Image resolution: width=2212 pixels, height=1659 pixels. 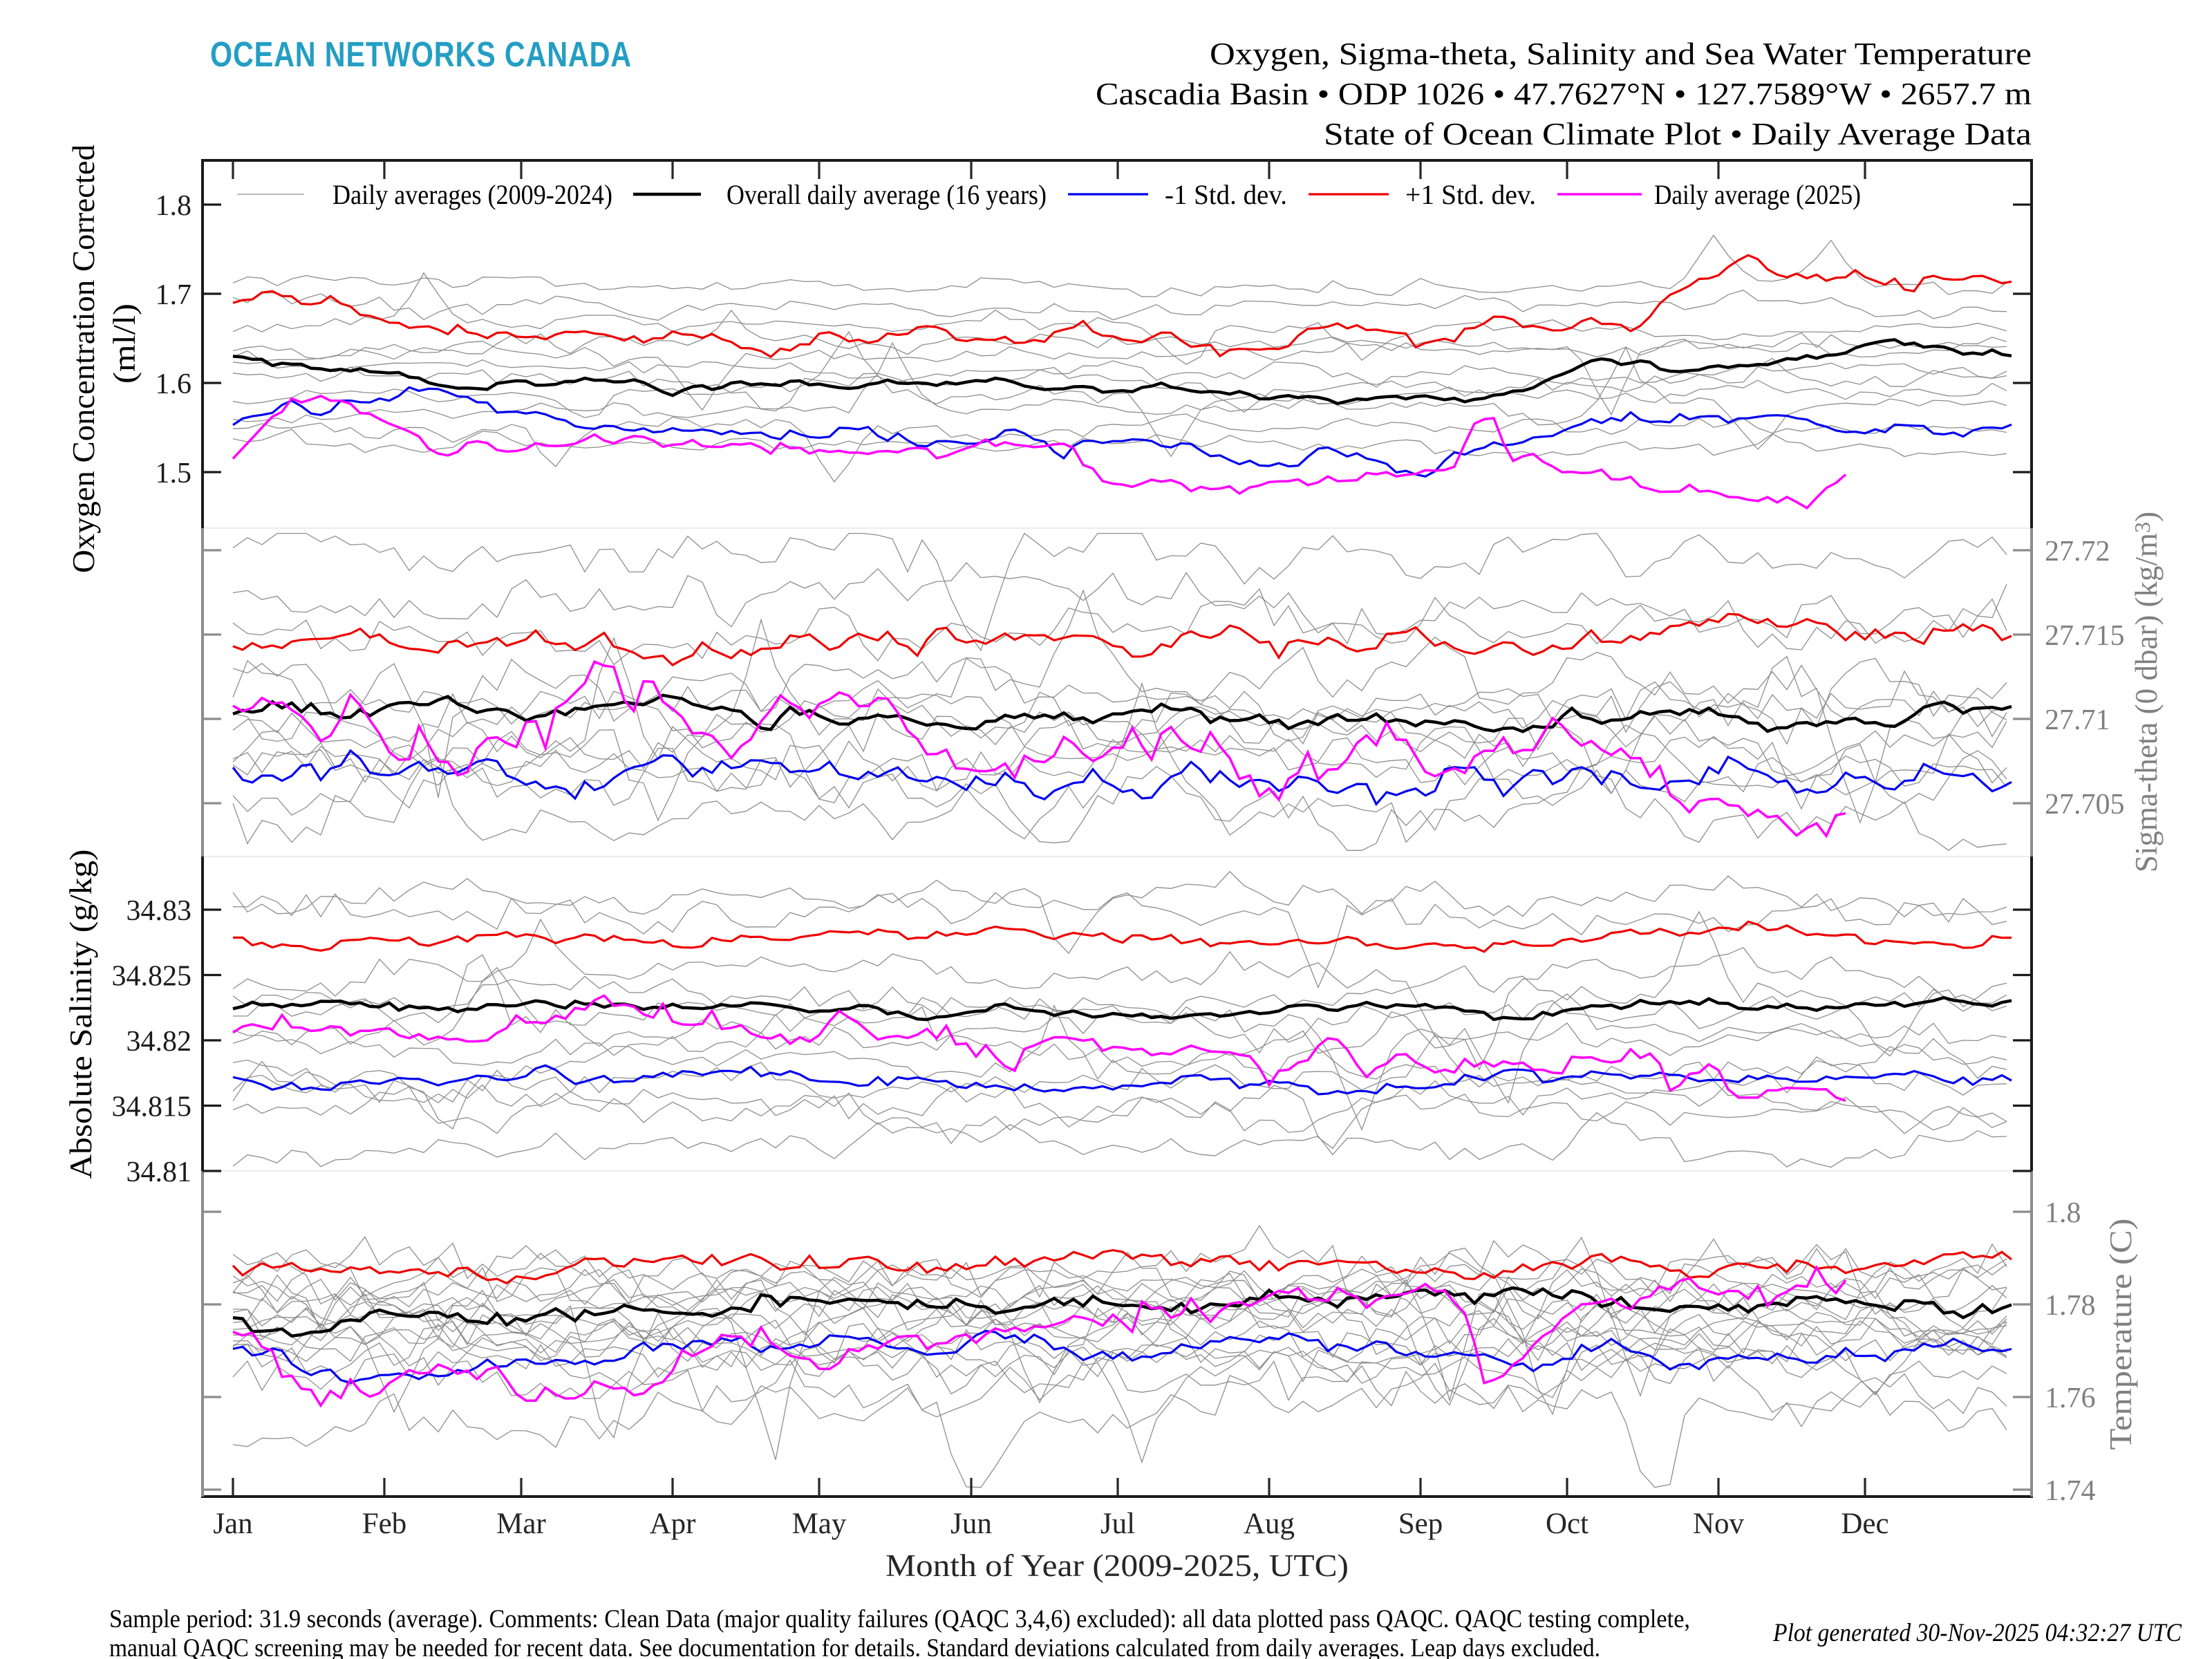 I want to click on svg-text: 27.72, so click(x=2077, y=552).